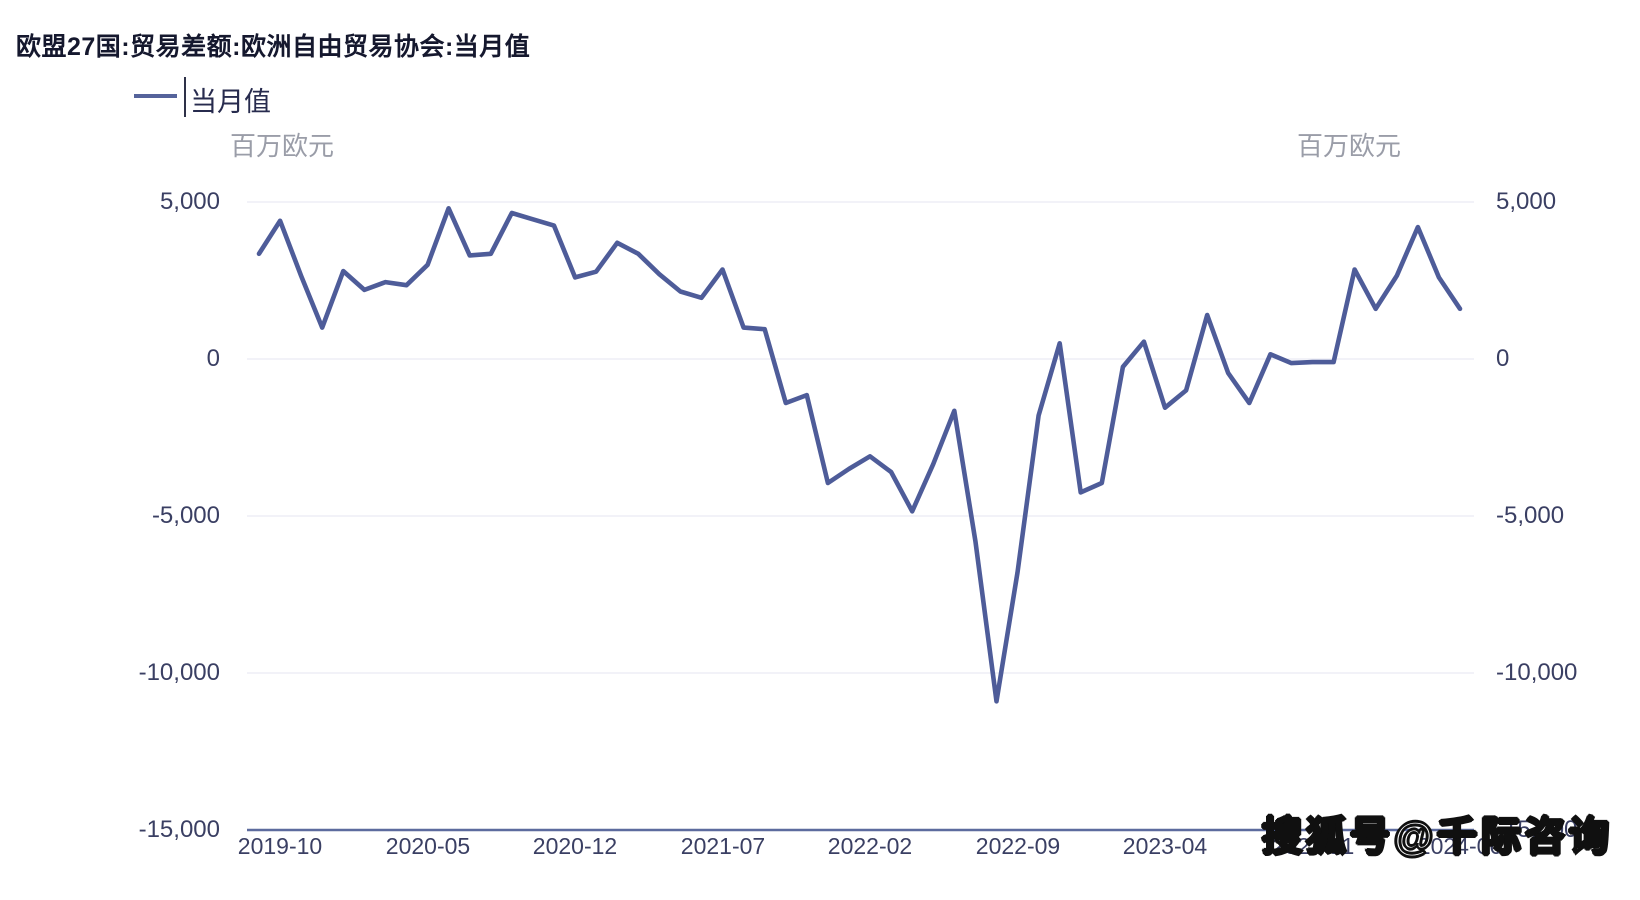 The image size is (1640, 900). I want to click on legend-label: 当月值, so click(230, 102).